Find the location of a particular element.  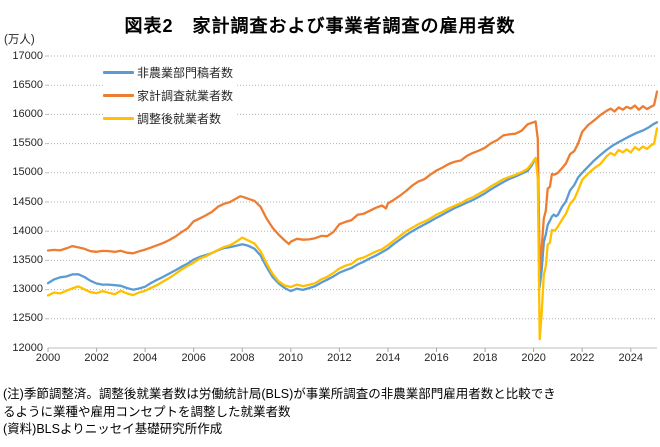

note-line: るように業種や雇用コンセプトを調整した就業者数 is located at coordinates (147, 411).